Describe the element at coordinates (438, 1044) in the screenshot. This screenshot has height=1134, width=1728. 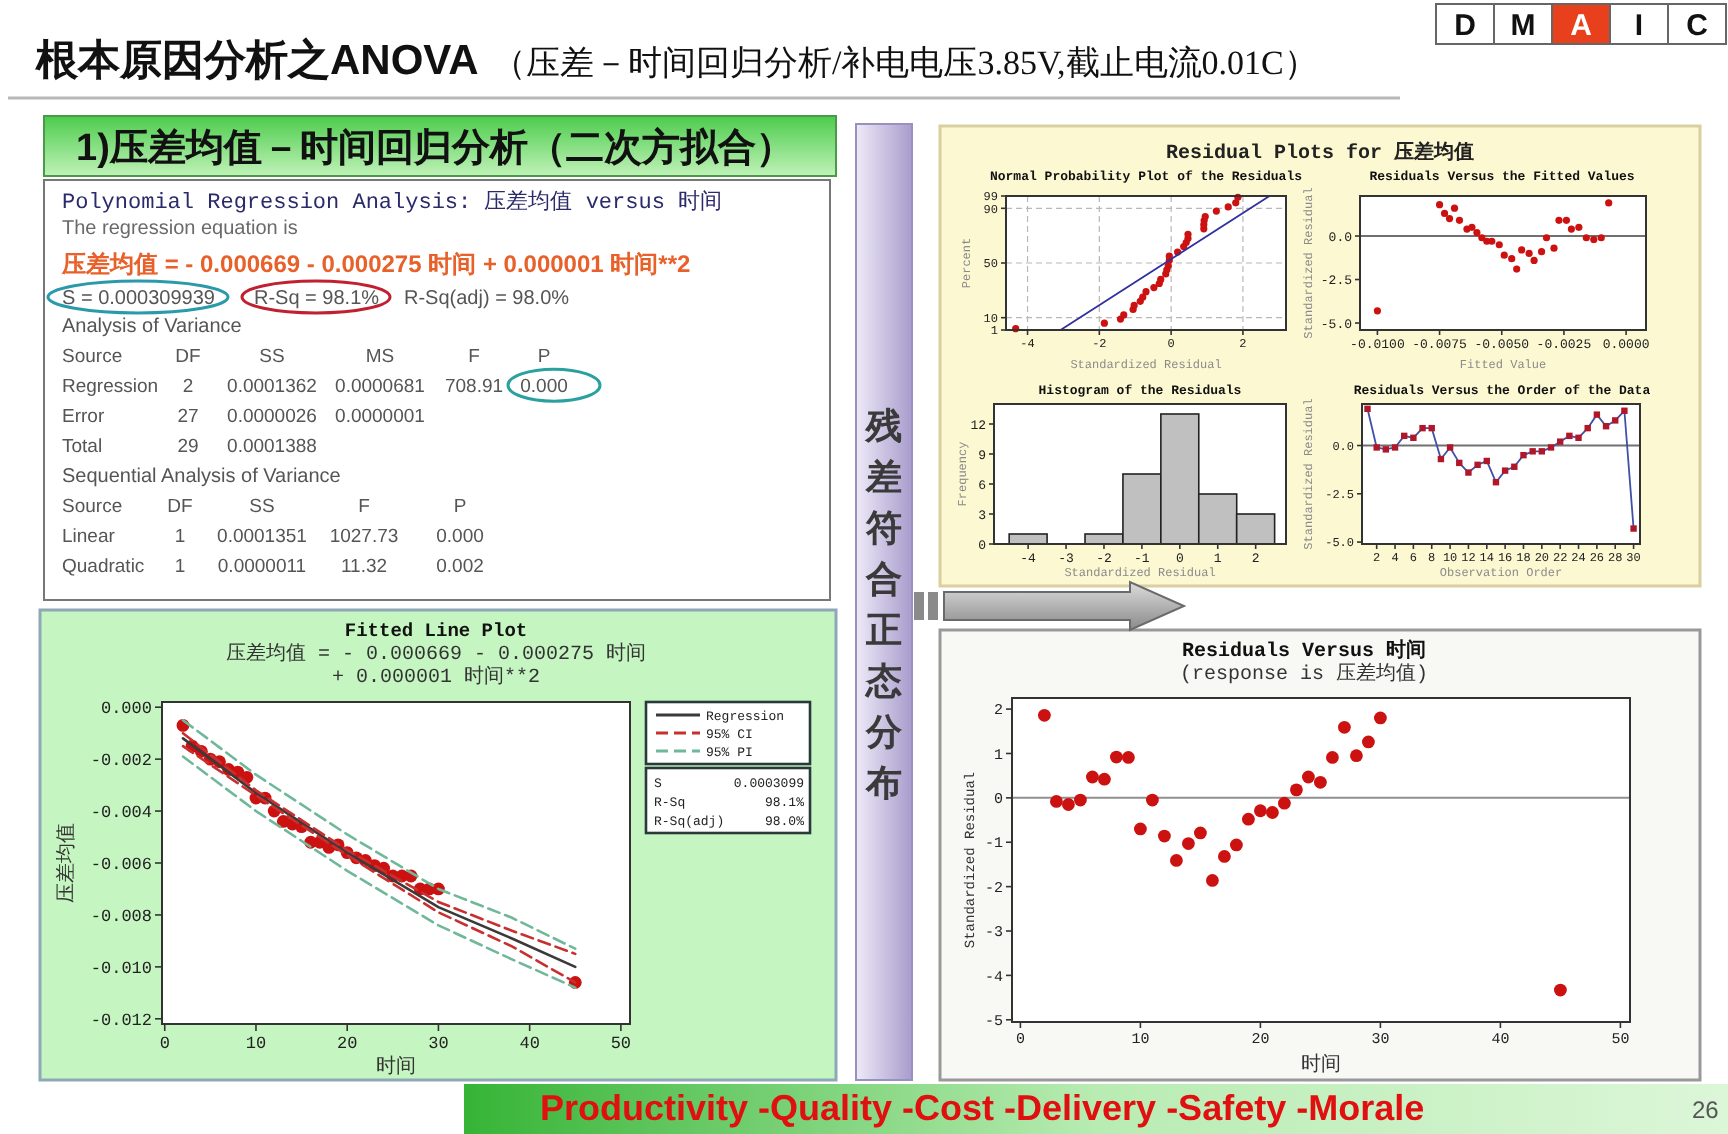
I see `x-tick-label: 30` at that location.